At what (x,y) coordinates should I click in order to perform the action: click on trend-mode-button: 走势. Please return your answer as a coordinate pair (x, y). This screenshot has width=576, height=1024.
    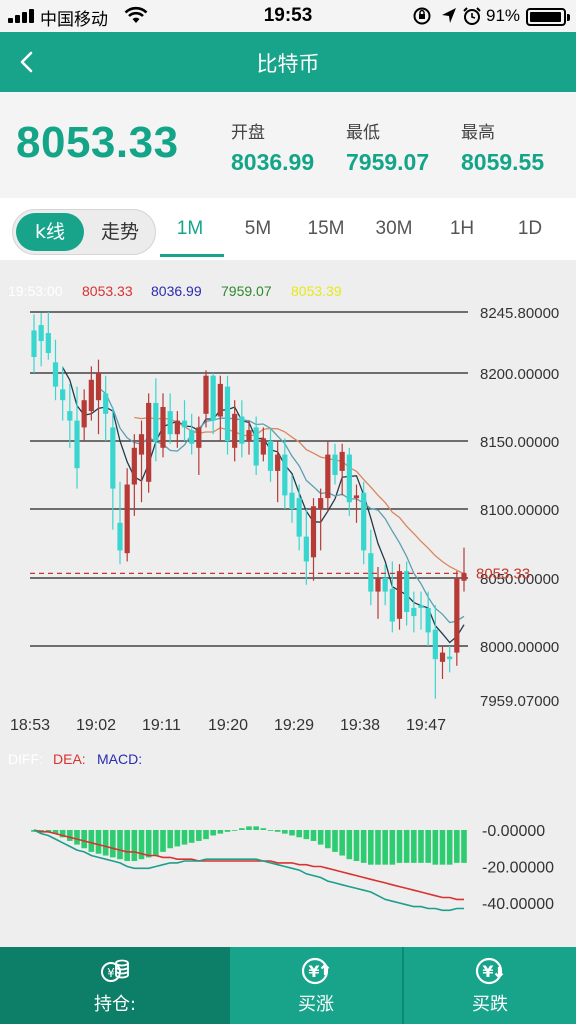
    Looking at the image, I should click on (119, 232).